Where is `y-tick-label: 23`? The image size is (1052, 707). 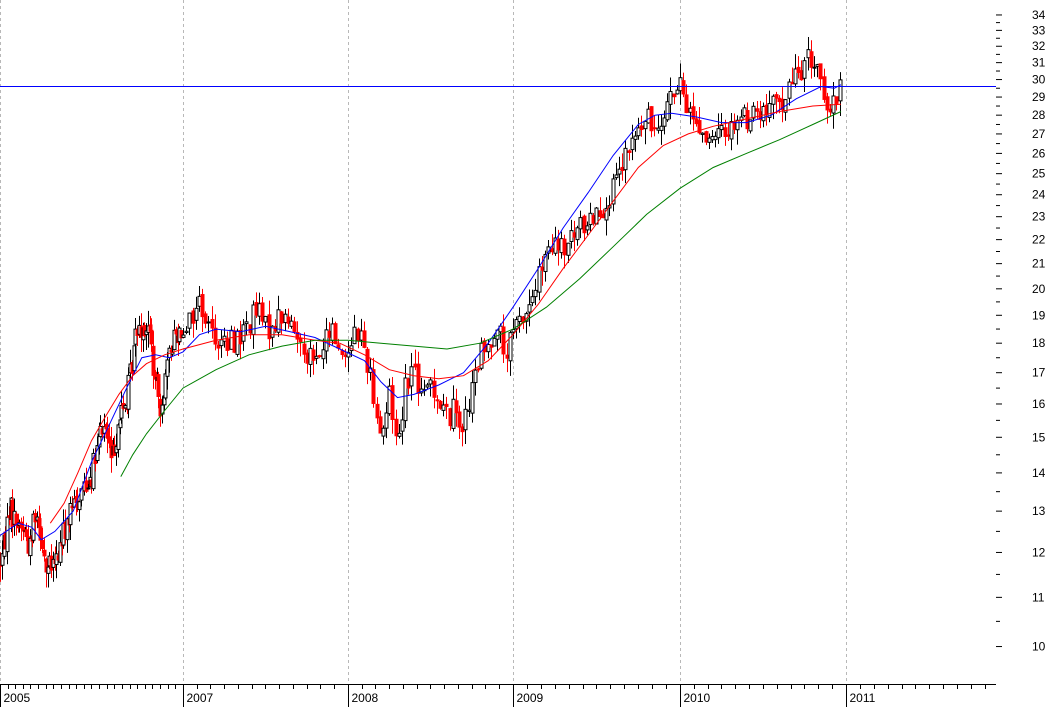
y-tick-label: 23 is located at coordinates (1039, 217).